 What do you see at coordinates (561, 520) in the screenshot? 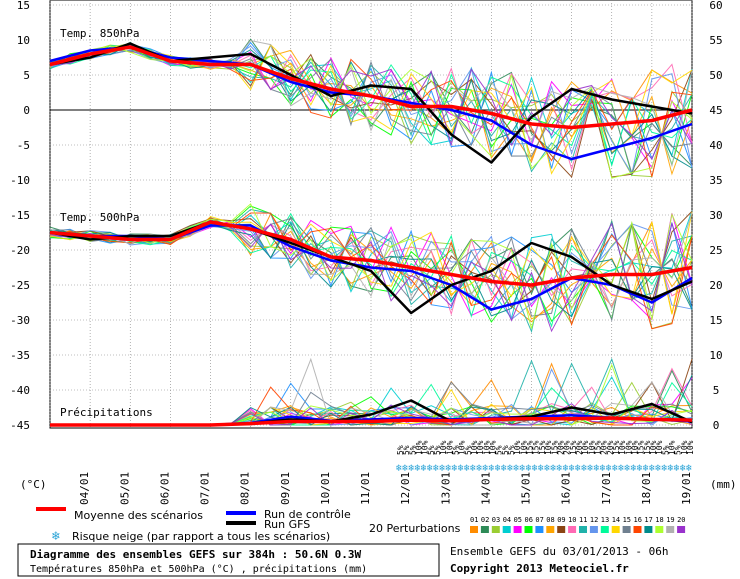
I see `perturbation-id: 09` at bounding box center [561, 520].